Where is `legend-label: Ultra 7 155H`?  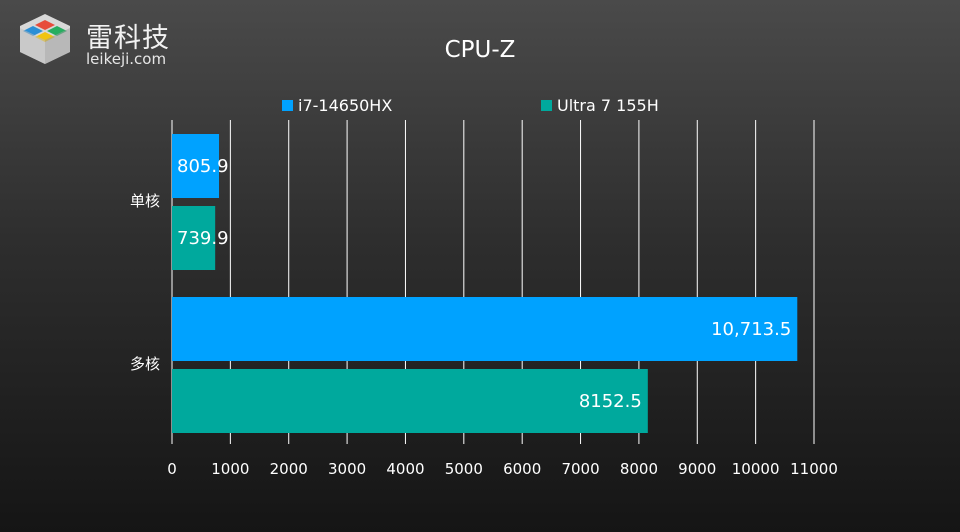 legend-label: Ultra 7 155H is located at coordinates (608, 105).